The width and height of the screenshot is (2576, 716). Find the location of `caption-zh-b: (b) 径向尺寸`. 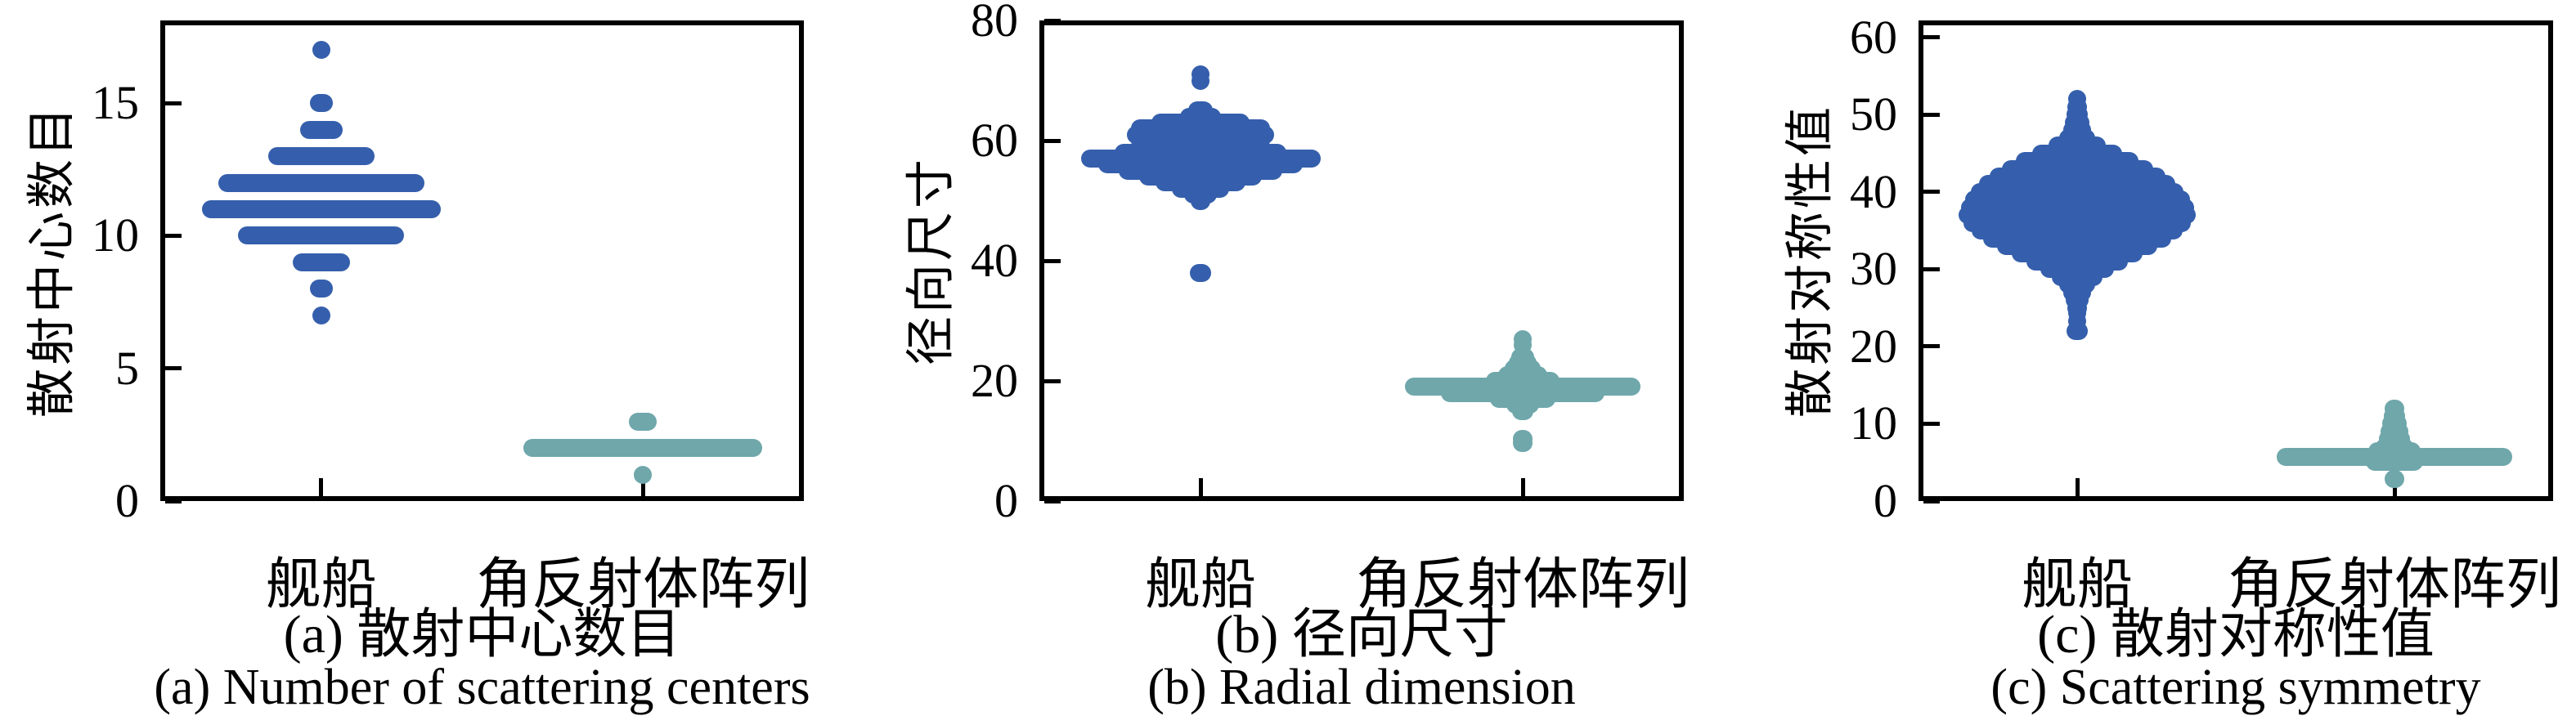

caption-zh-b: (b) 径向尺寸 is located at coordinates (1361, 635).